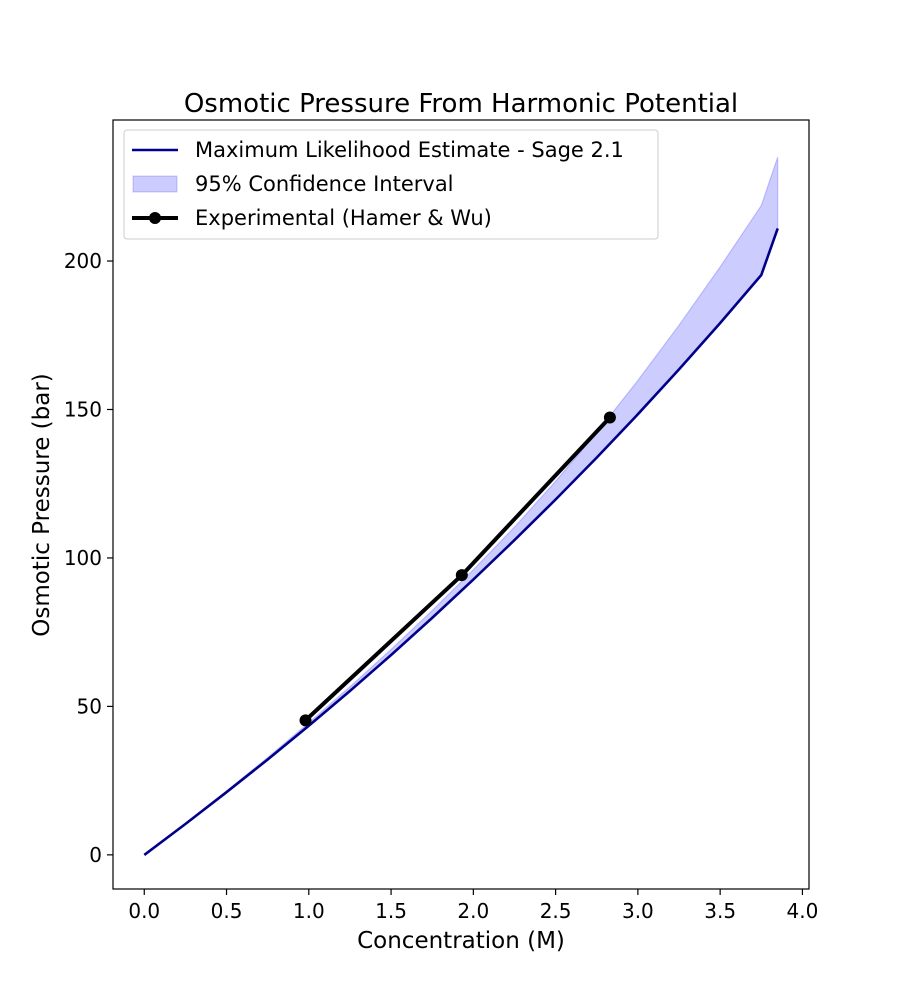 Image resolution: width=900 pixels, height=1004 pixels. I want to click on x-tick-label: 0.5, so click(227, 911).